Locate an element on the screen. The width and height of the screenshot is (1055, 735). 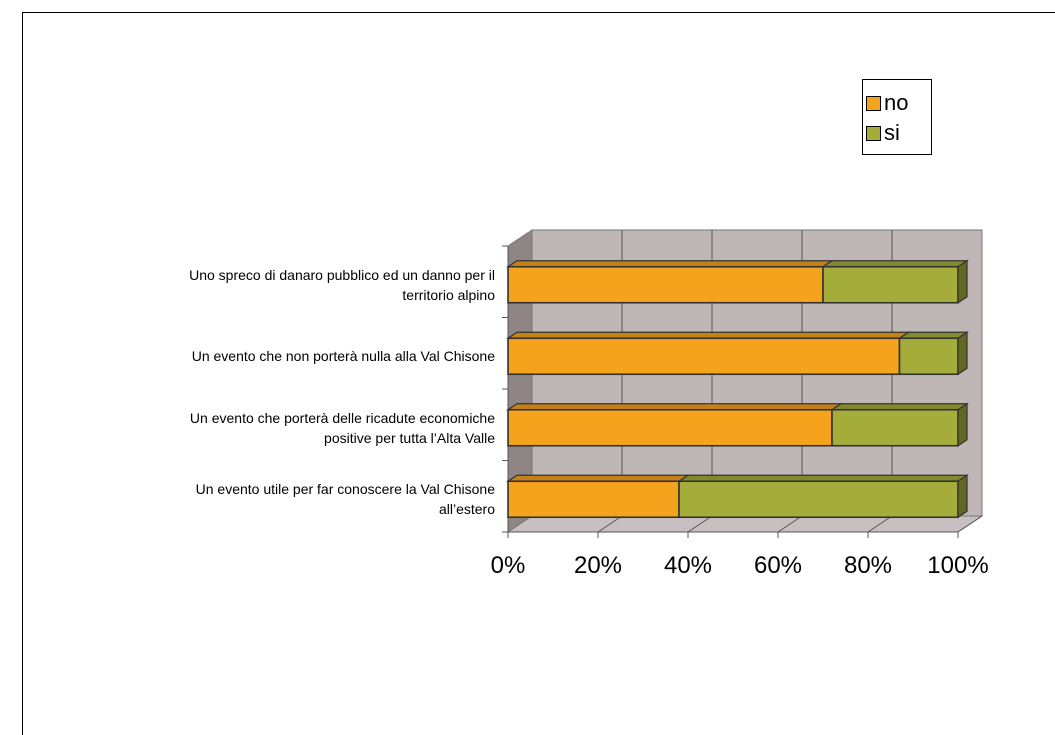
x-tick-label-3: 60% is located at coordinates (778, 565).